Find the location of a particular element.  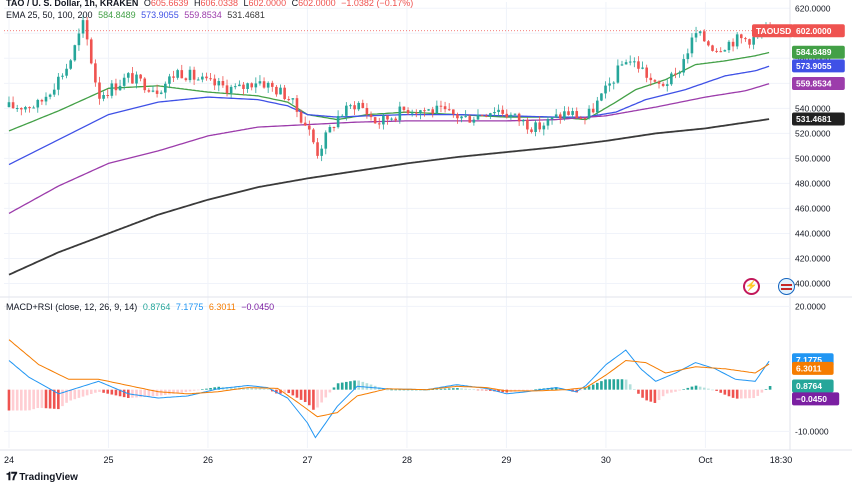

symbol-title: TAO / U. S. Dollar, 1h, KRAKEN is located at coordinates (72, 4).